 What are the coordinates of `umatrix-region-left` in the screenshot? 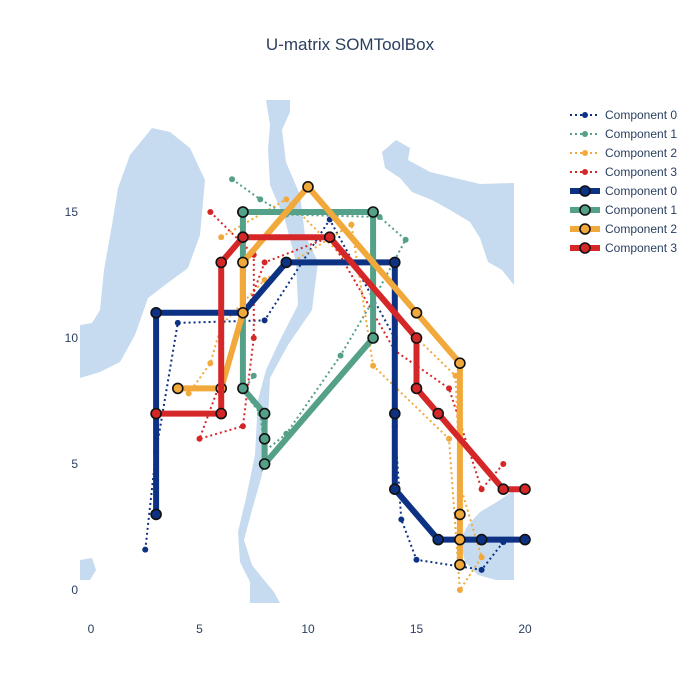 It's located at (142, 253).